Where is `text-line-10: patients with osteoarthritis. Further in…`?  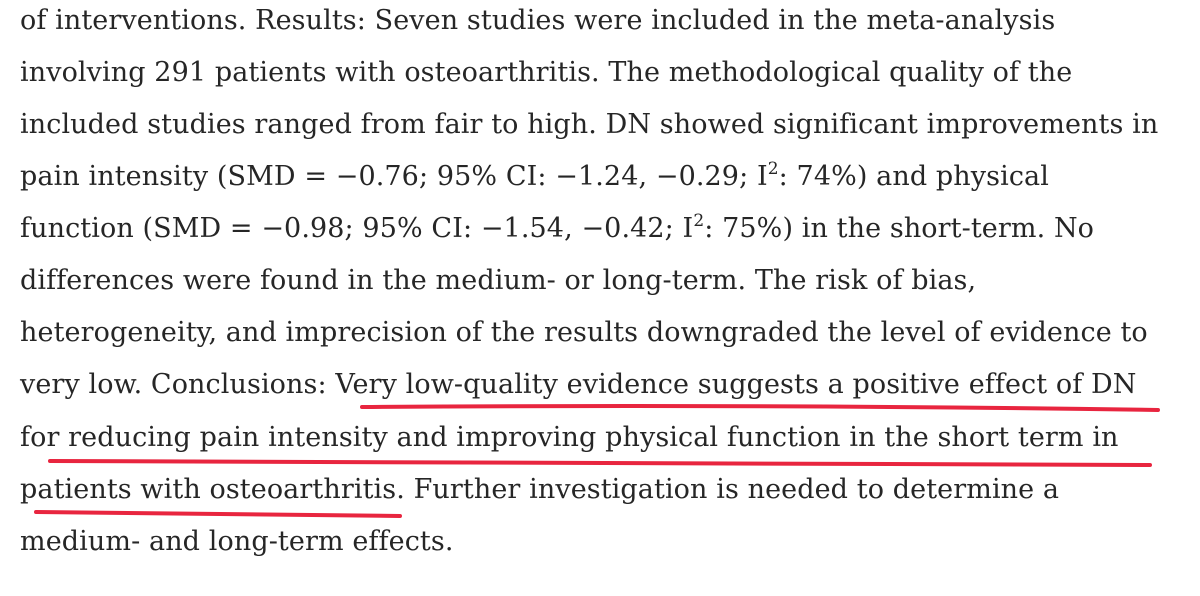
text-line-10: patients with osteoarthritis. Further in… is located at coordinates (540, 489).